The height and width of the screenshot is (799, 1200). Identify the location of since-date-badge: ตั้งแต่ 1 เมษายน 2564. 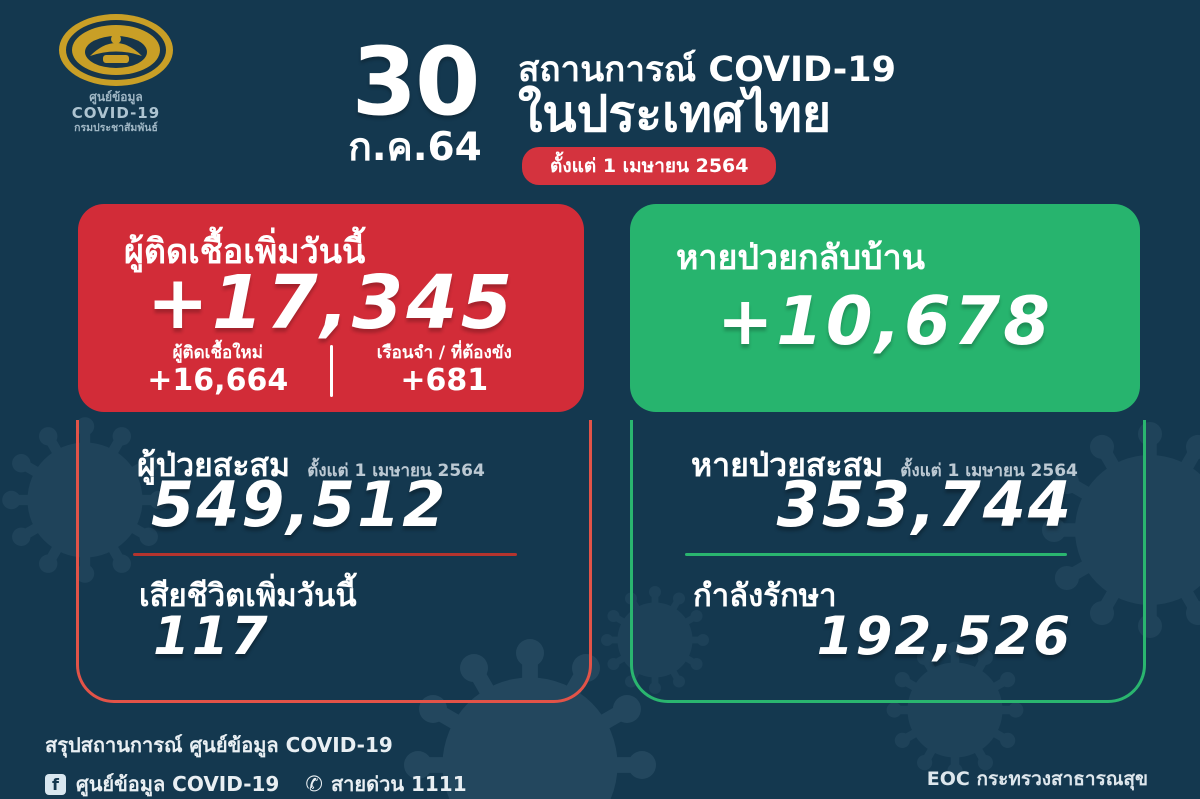
(649, 165).